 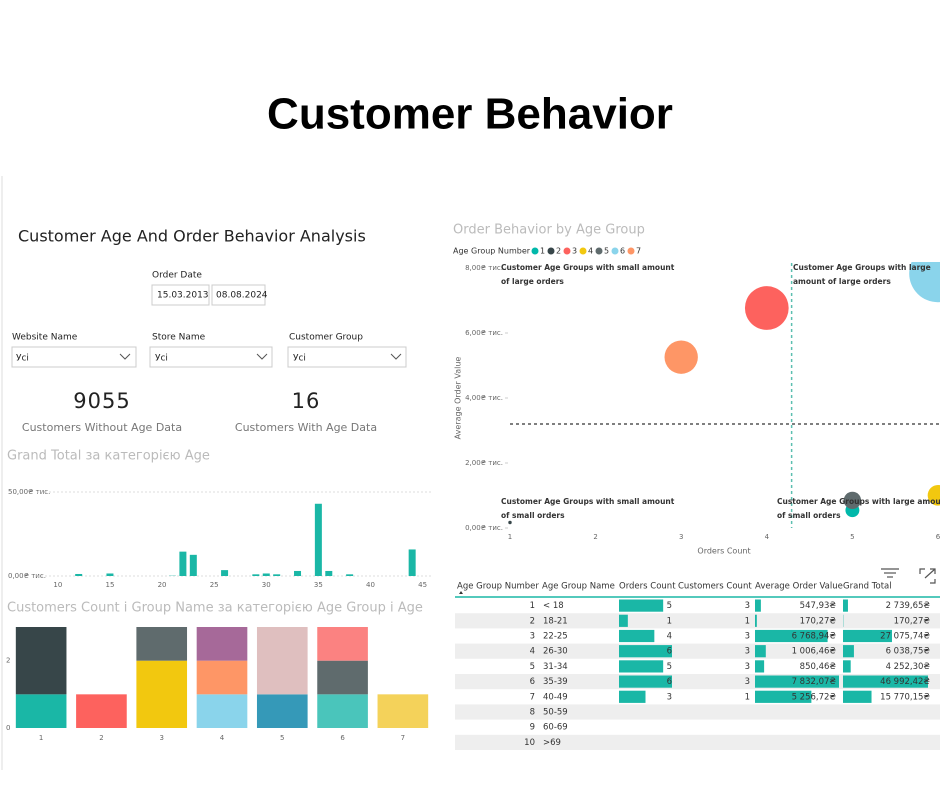 I want to click on cell: >69, so click(x=552, y=743).